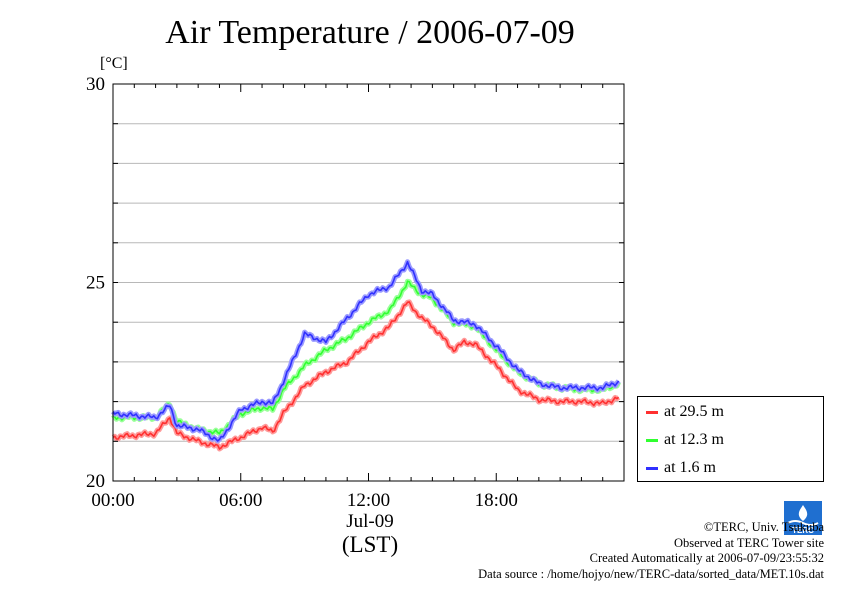 This screenshot has height=595, width=842. Describe the element at coordinates (95, 283) in the screenshot. I see `y-tick-label: 25` at that location.